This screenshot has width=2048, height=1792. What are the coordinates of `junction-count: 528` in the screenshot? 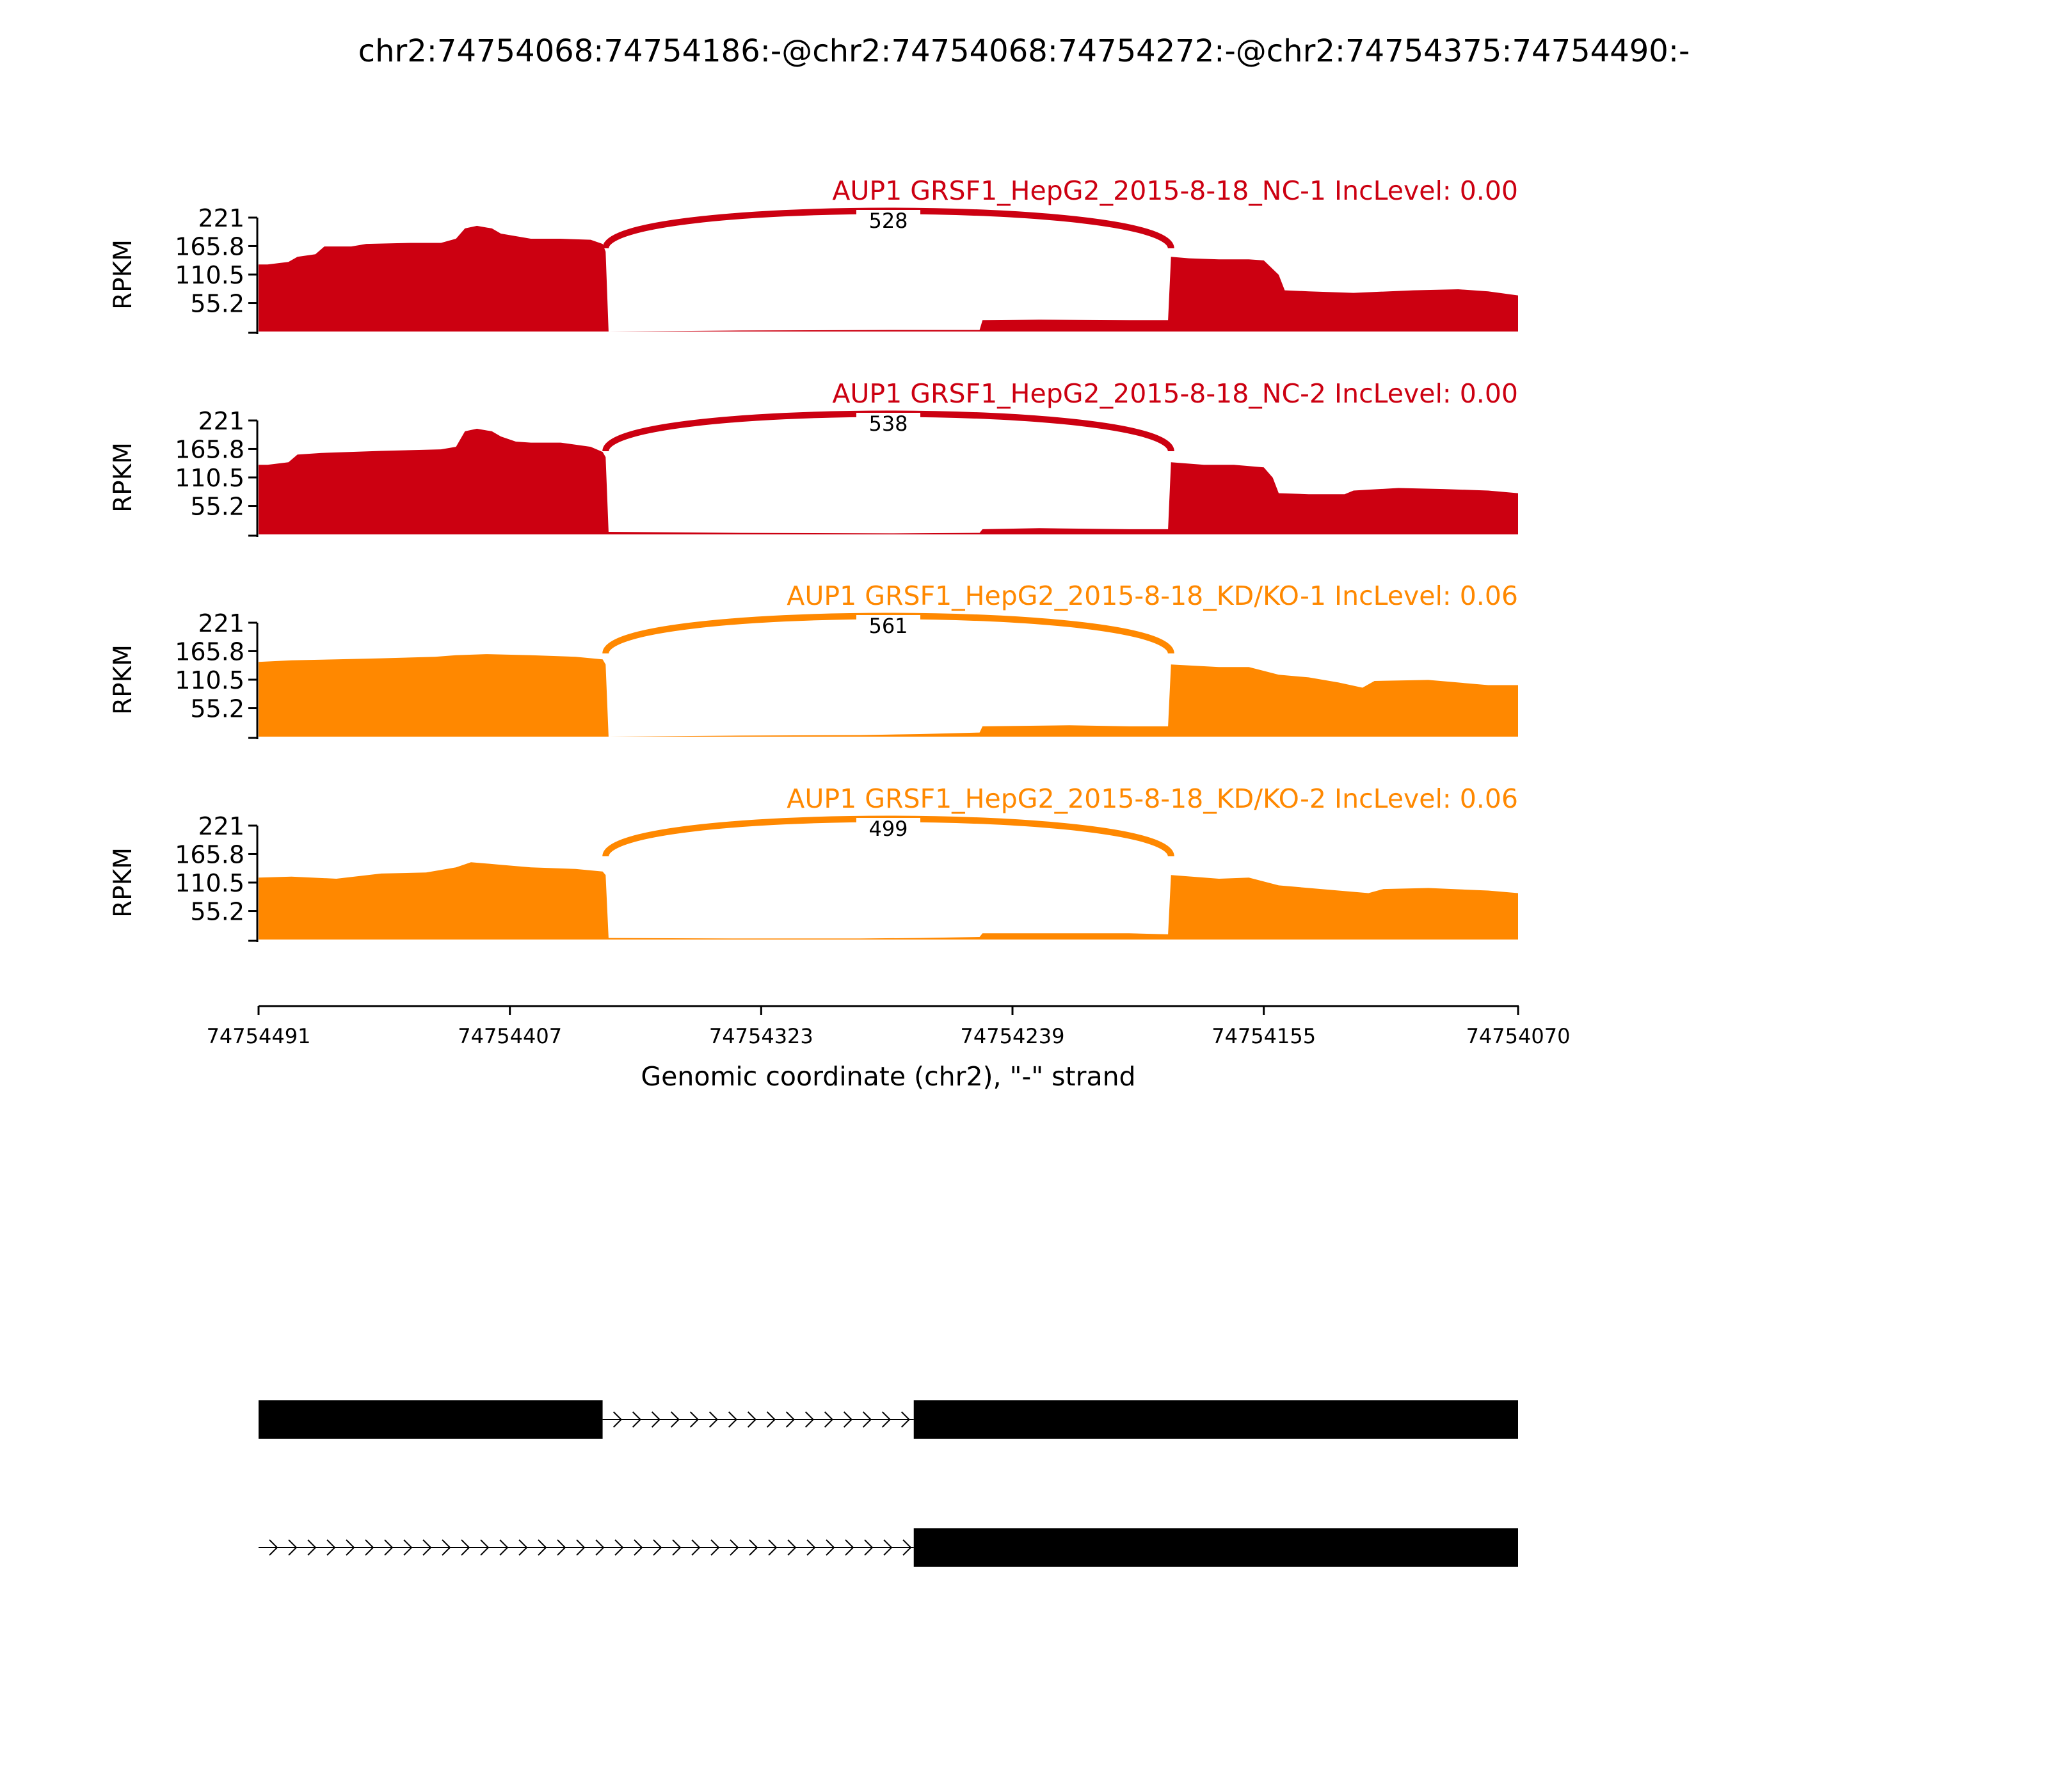 It's located at (888, 221).